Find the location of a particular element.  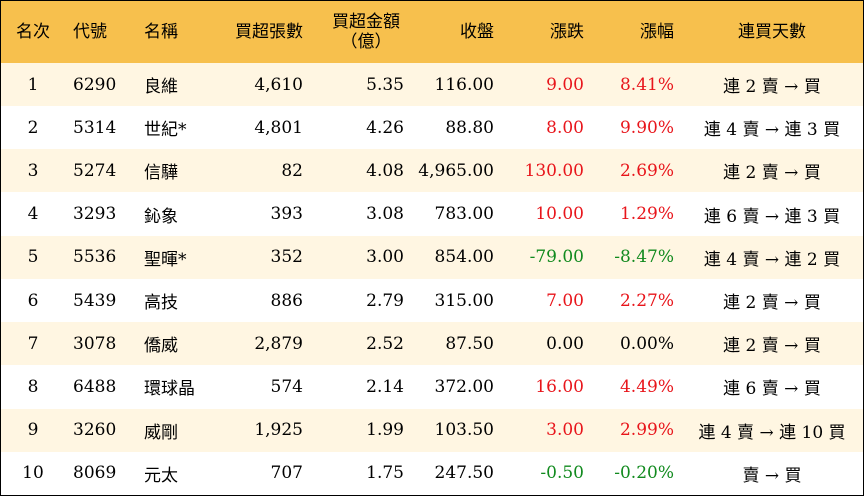

net-buy-lots-cell: 4,801 is located at coordinates (278, 127).